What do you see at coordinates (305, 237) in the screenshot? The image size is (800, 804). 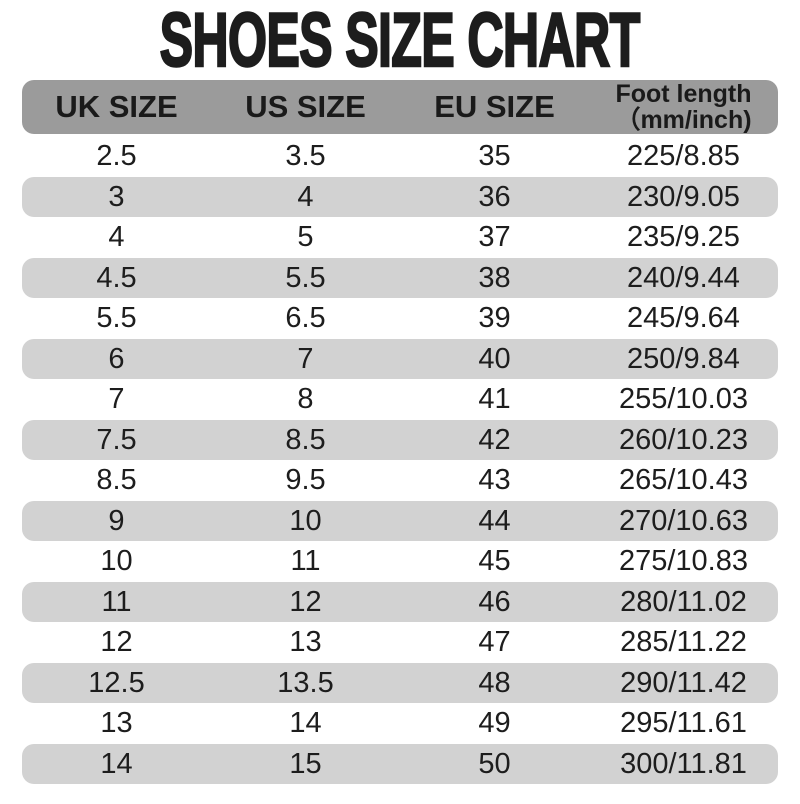 I see `cell-us: 5` at bounding box center [305, 237].